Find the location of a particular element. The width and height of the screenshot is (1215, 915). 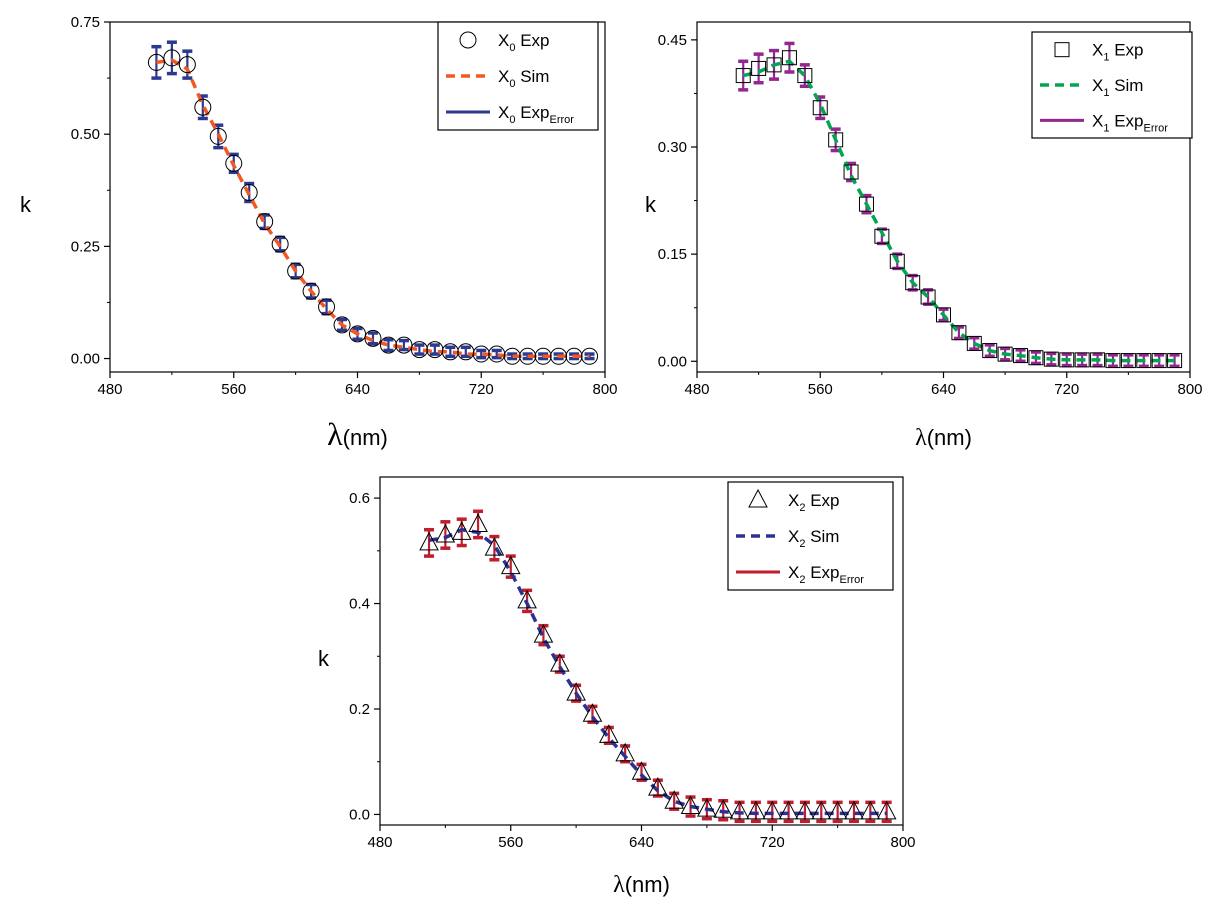

legend-item: X2 ExpError is located at coordinates (800, 574).